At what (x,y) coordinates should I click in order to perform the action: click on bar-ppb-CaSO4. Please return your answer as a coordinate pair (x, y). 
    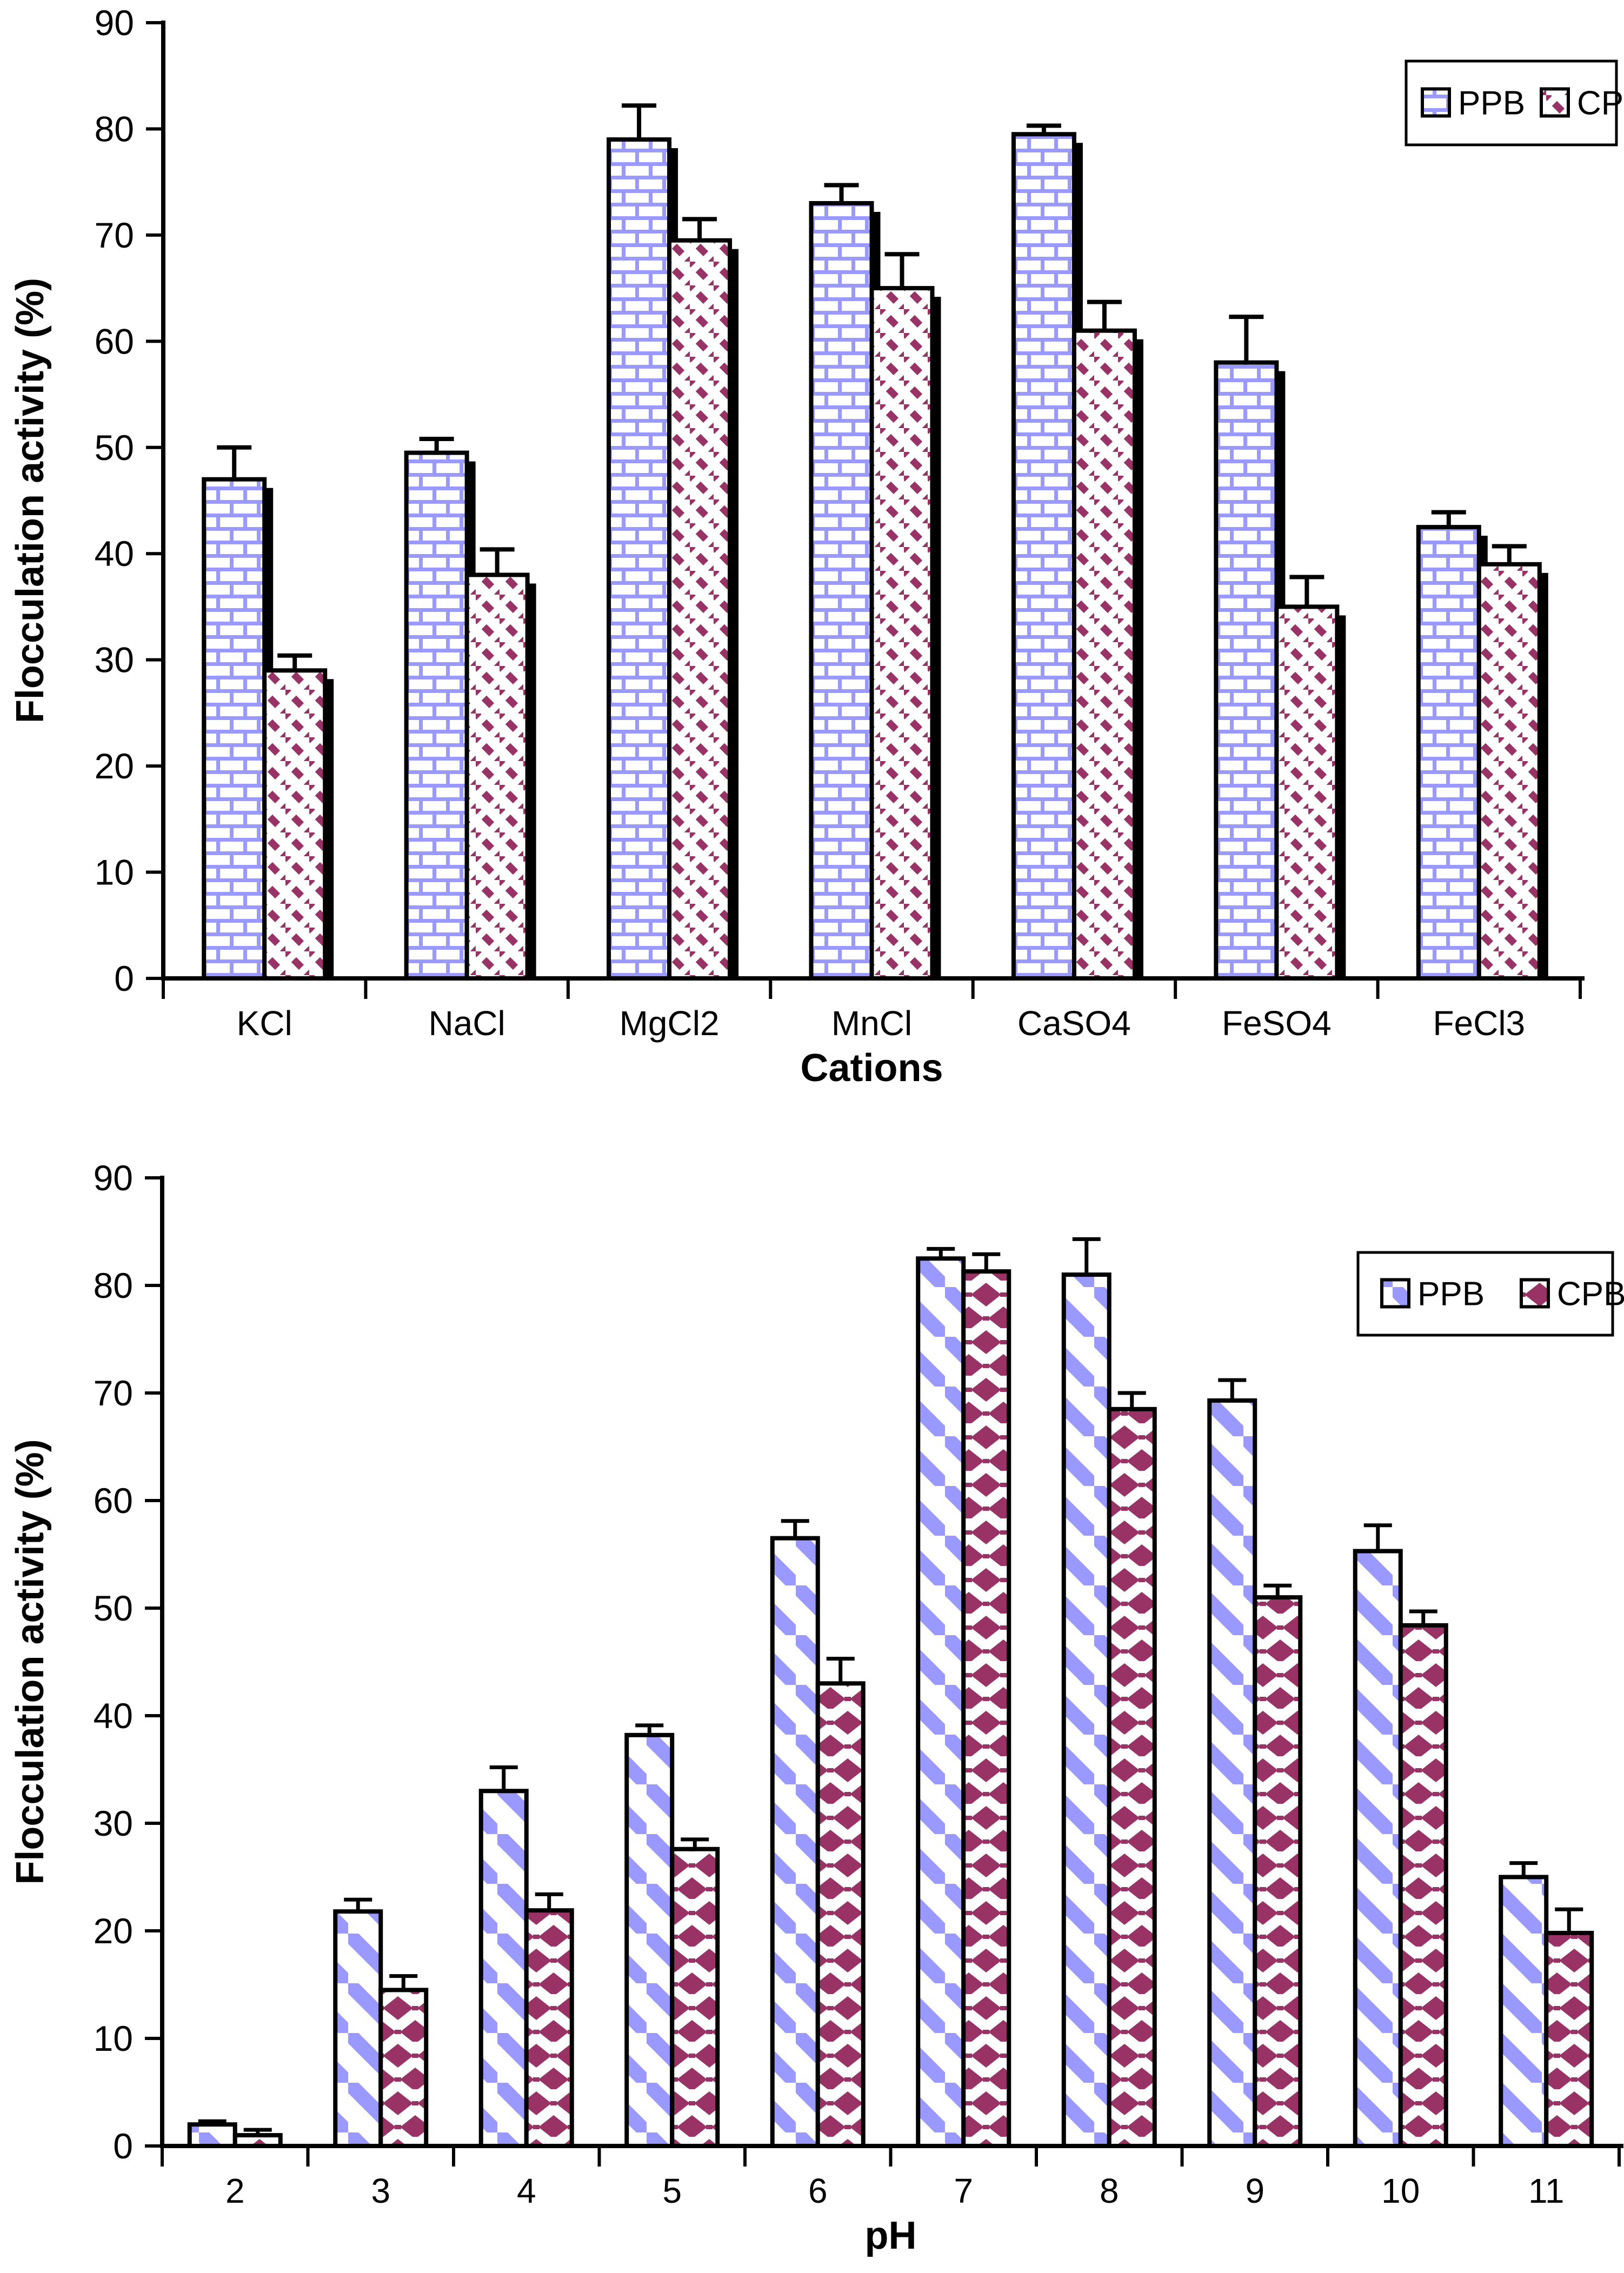
    Looking at the image, I should click on (1043, 557).